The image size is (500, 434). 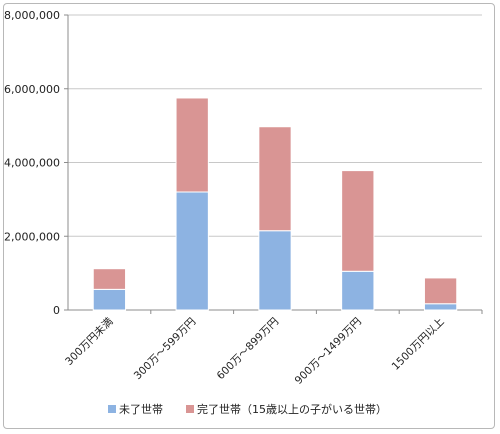 What do you see at coordinates (32, 15) in the screenshot?
I see `y-tick-label: 8,000,000` at bounding box center [32, 15].